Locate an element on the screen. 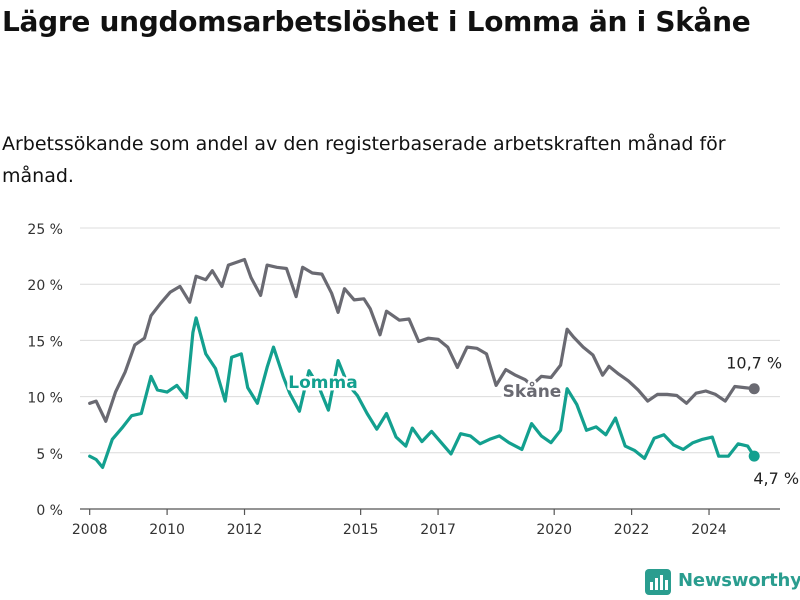  series-name-label: Lomma is located at coordinates (322, 383).